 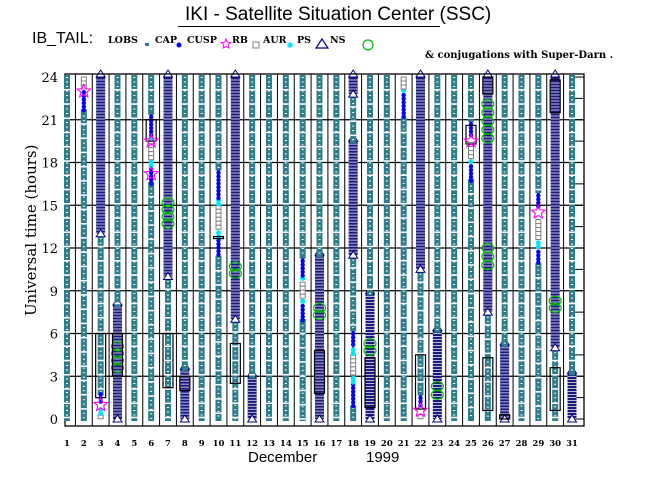 What do you see at coordinates (83, 79) in the screenshot?
I see `rb-square` at bounding box center [83, 79].